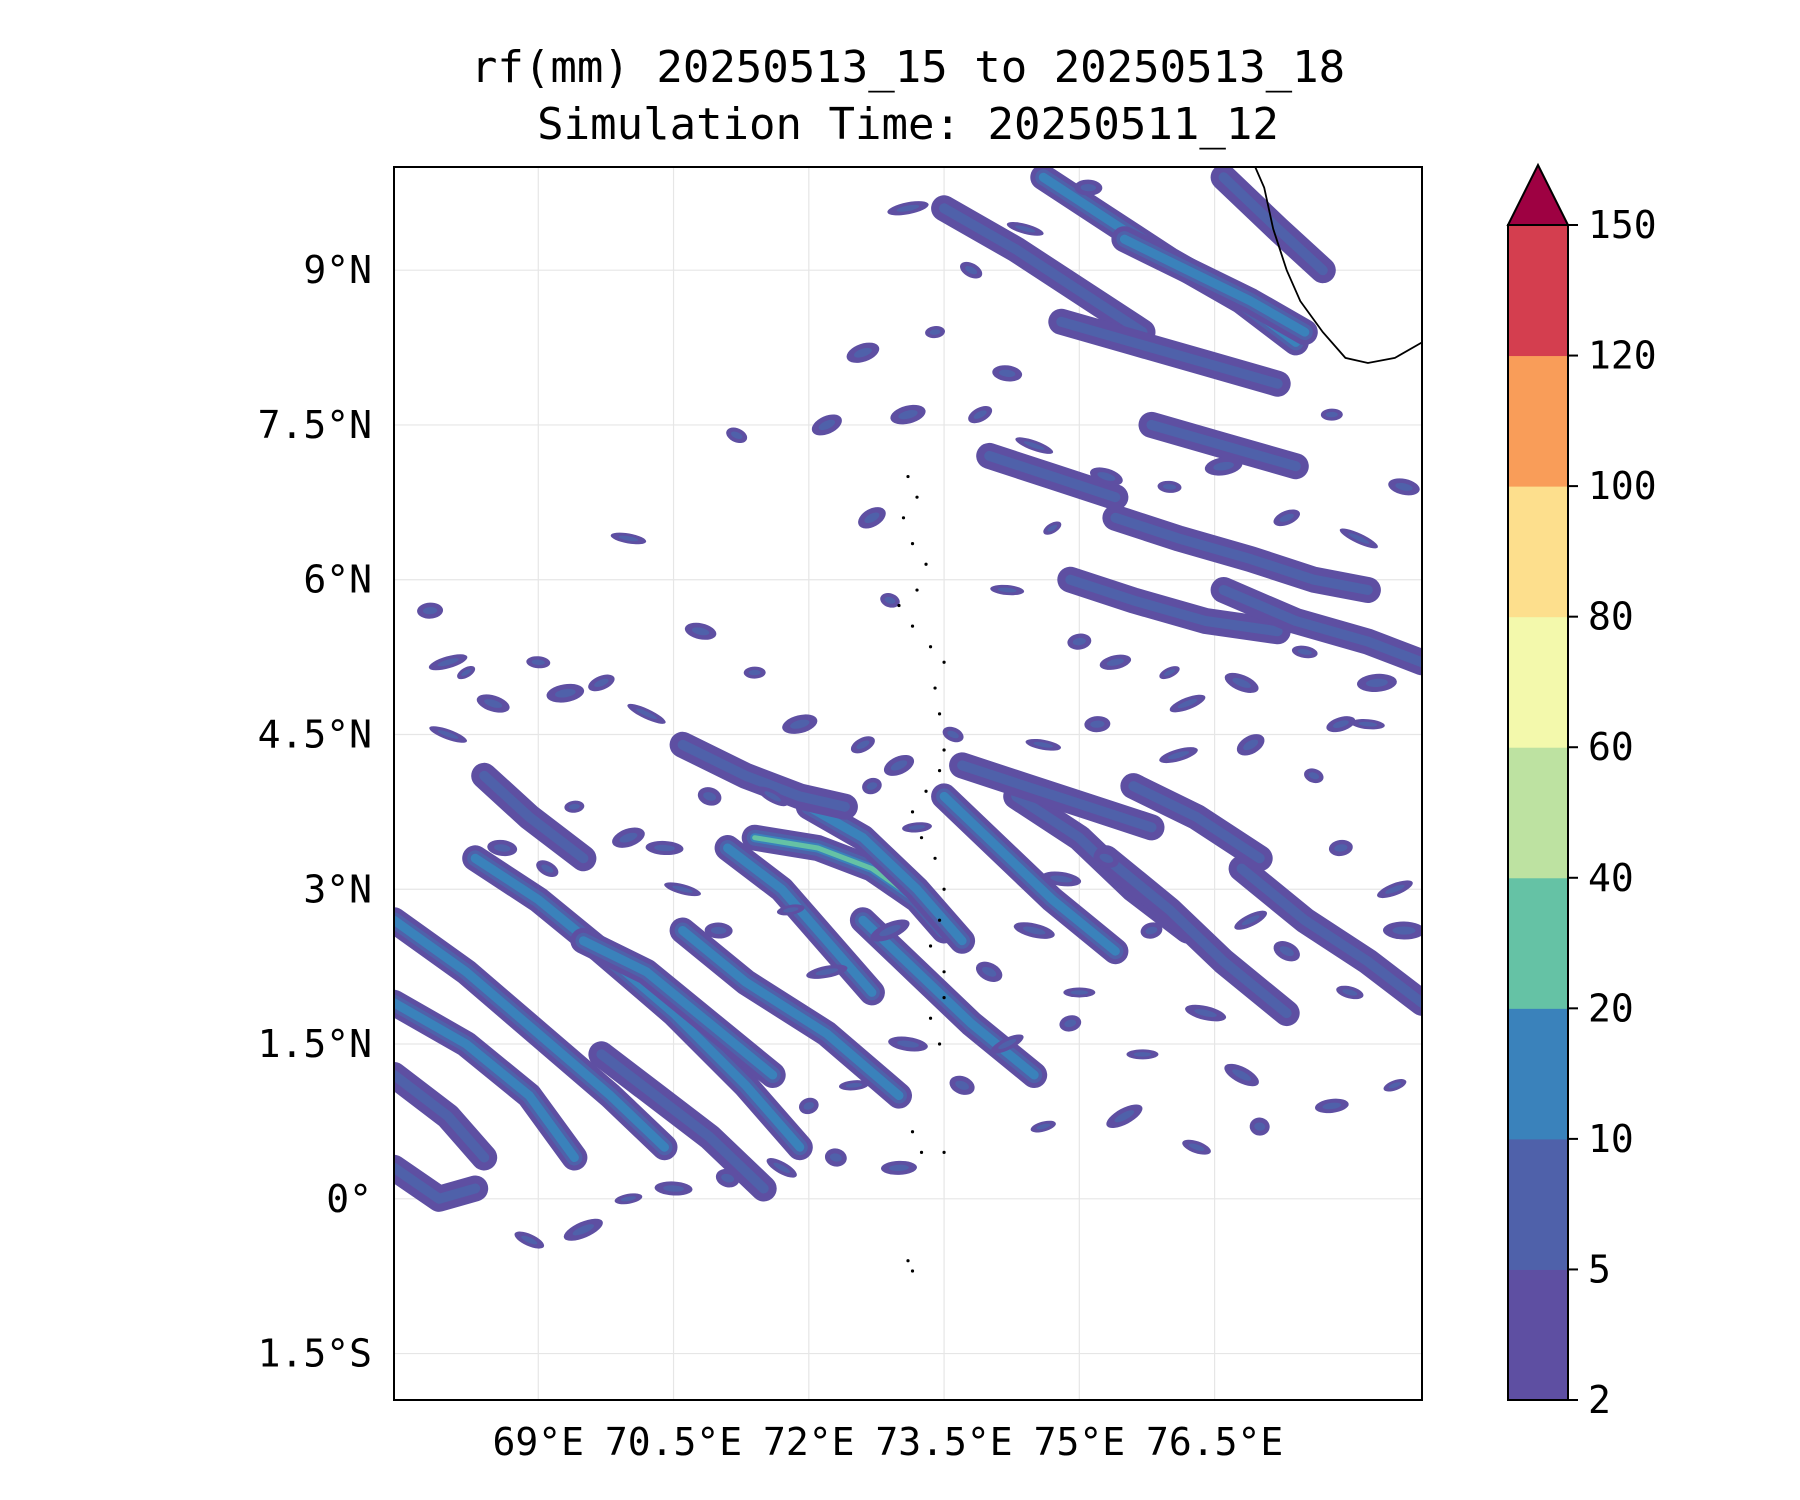 The image size is (1800, 1500). What do you see at coordinates (1611, 878) in the screenshot?
I see `colorbar-label-4: 40` at bounding box center [1611, 878].